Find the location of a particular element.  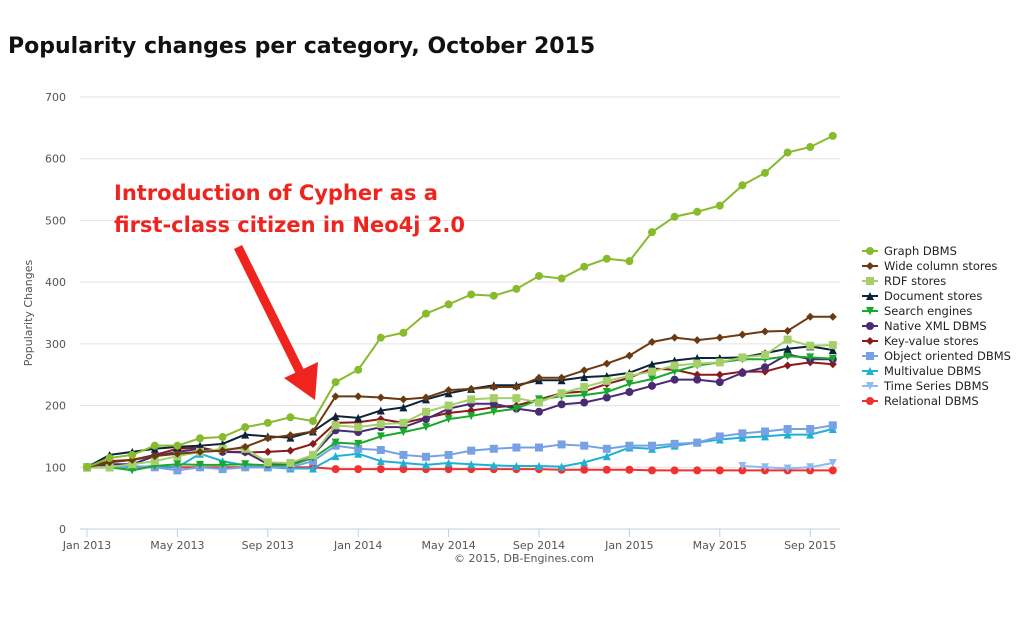

legend-item: Key-value stores is located at coordinates (920, 341).